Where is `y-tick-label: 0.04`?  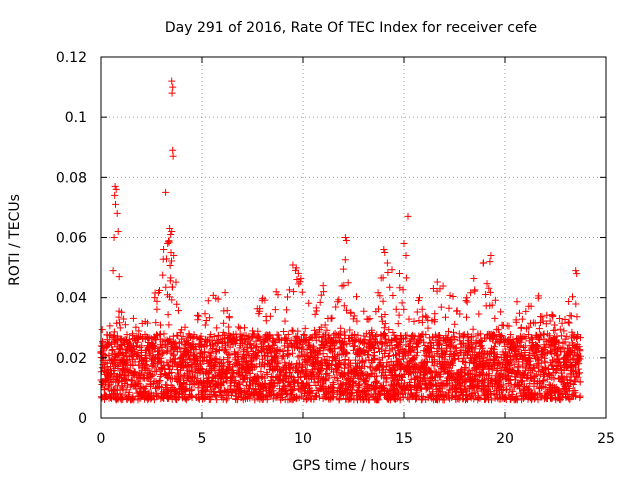
y-tick-label: 0.04 is located at coordinates (71, 299).